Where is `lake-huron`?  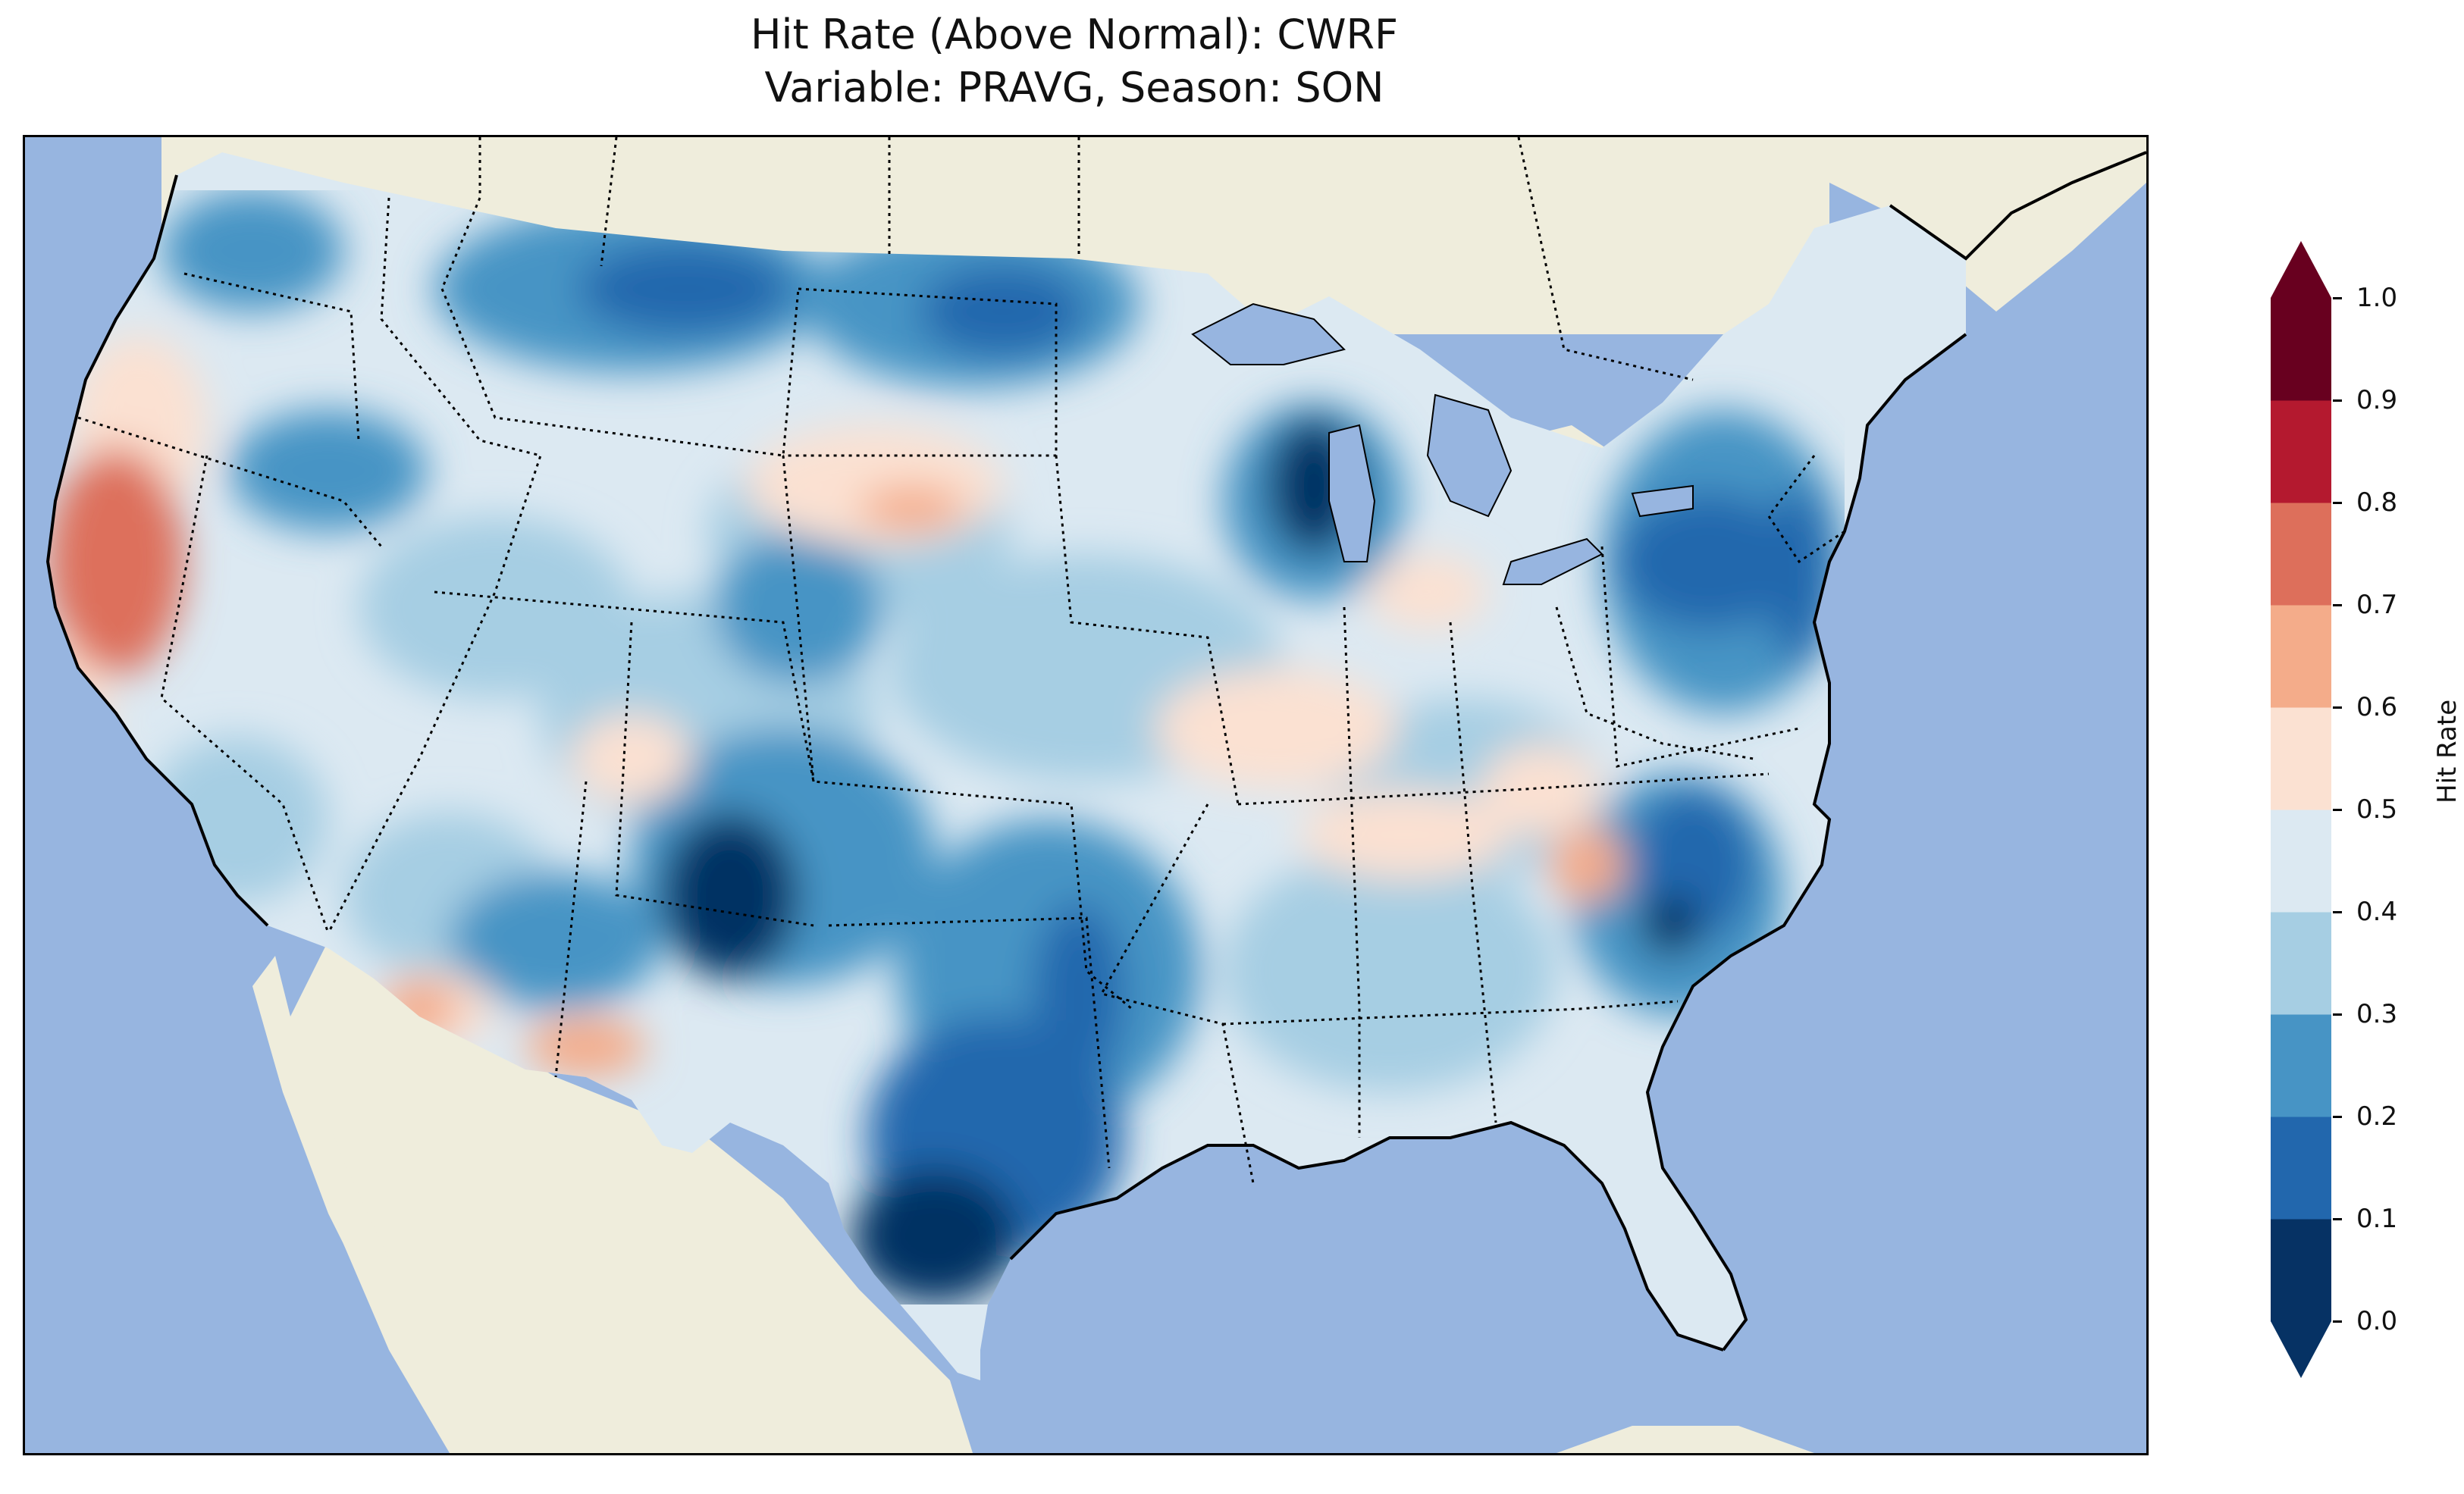 lake-huron is located at coordinates (1469, 455).